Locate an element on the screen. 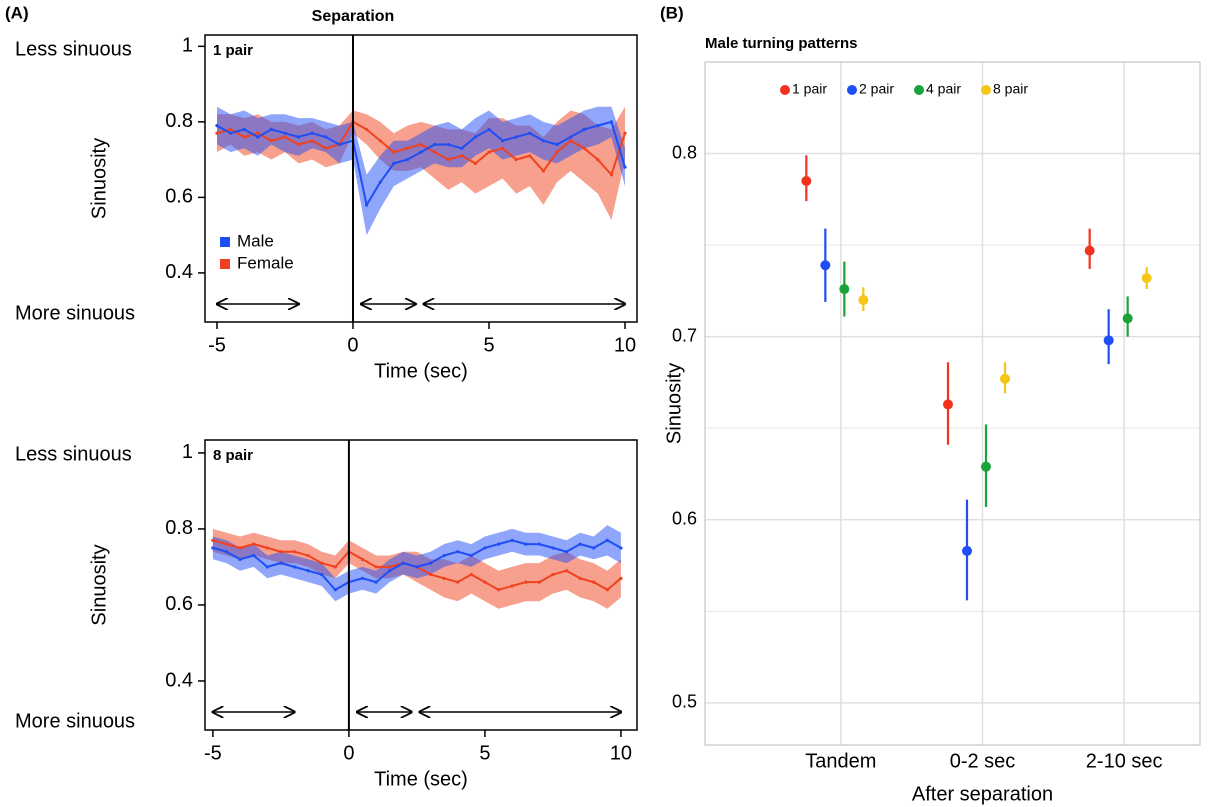  panel-label: (A) is located at coordinates (17, 12).